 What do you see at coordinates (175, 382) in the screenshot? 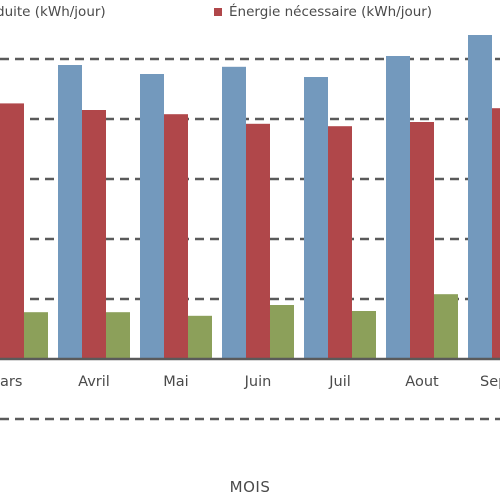
I see `x-tick-label: Mai` at bounding box center [175, 382].